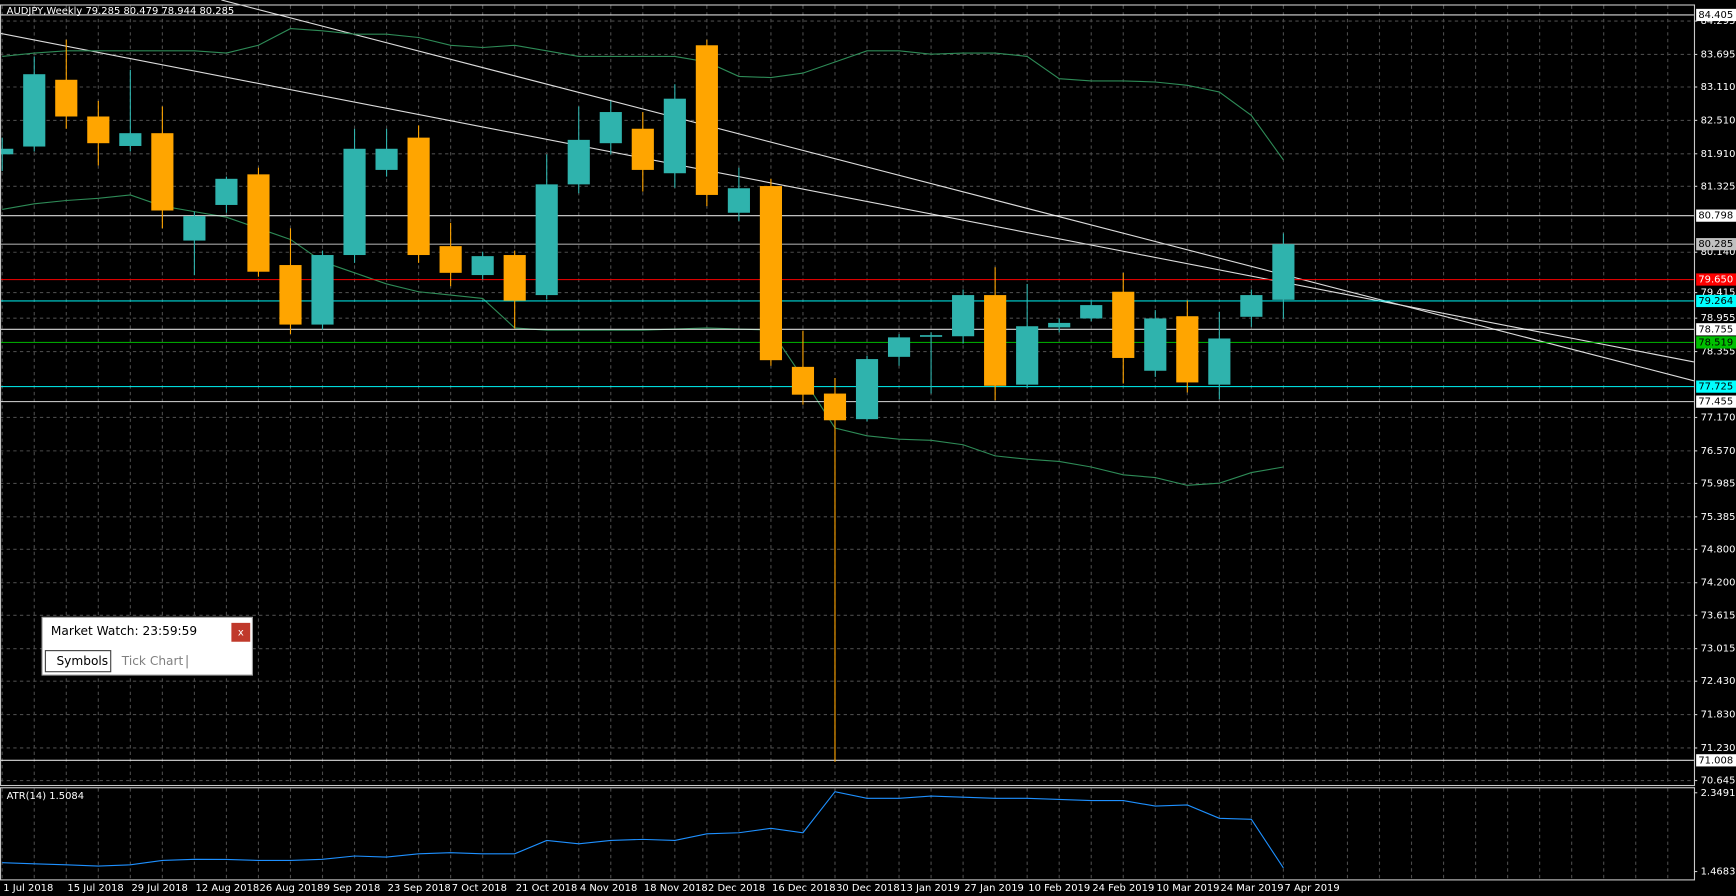 Image resolution: width=1736 pixels, height=896 pixels. Describe the element at coordinates (804, 888) in the screenshot. I see `x-tick-label: 16 Dec 2018` at that location.